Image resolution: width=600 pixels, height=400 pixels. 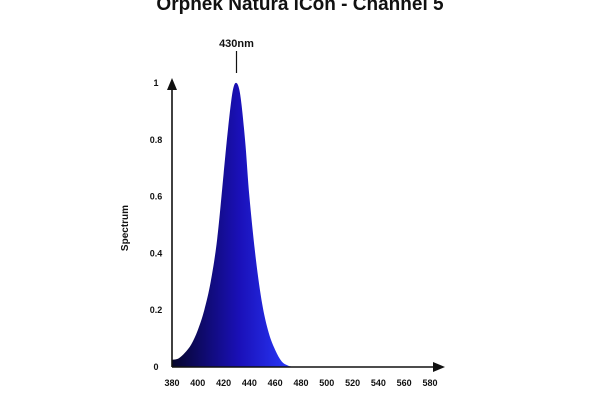 I want to click on x-tick-label: 440, so click(x=249, y=383).